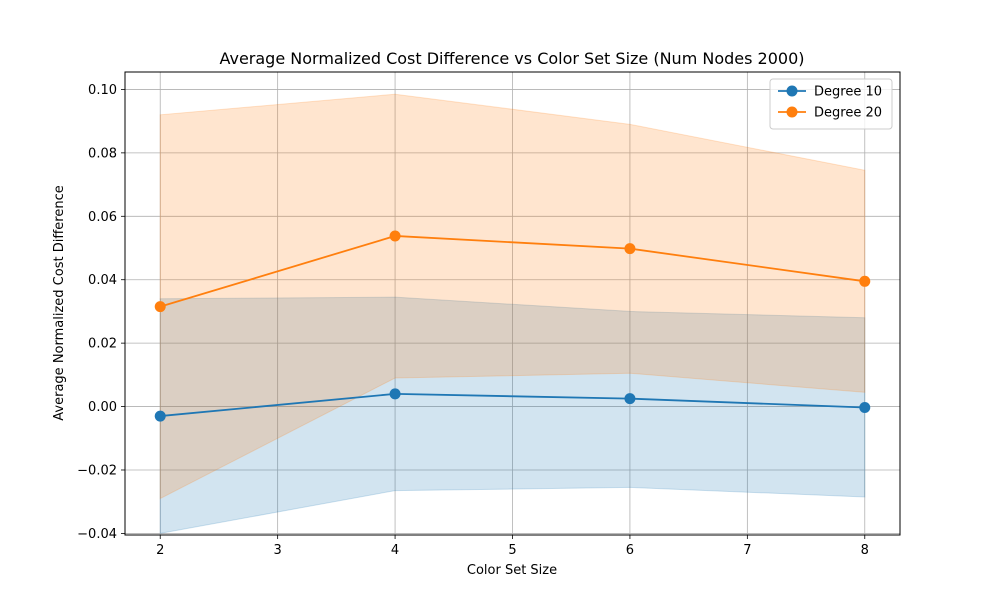 This screenshot has width=1000, height=600. I want to click on x-tick-label: 3, so click(278, 550).